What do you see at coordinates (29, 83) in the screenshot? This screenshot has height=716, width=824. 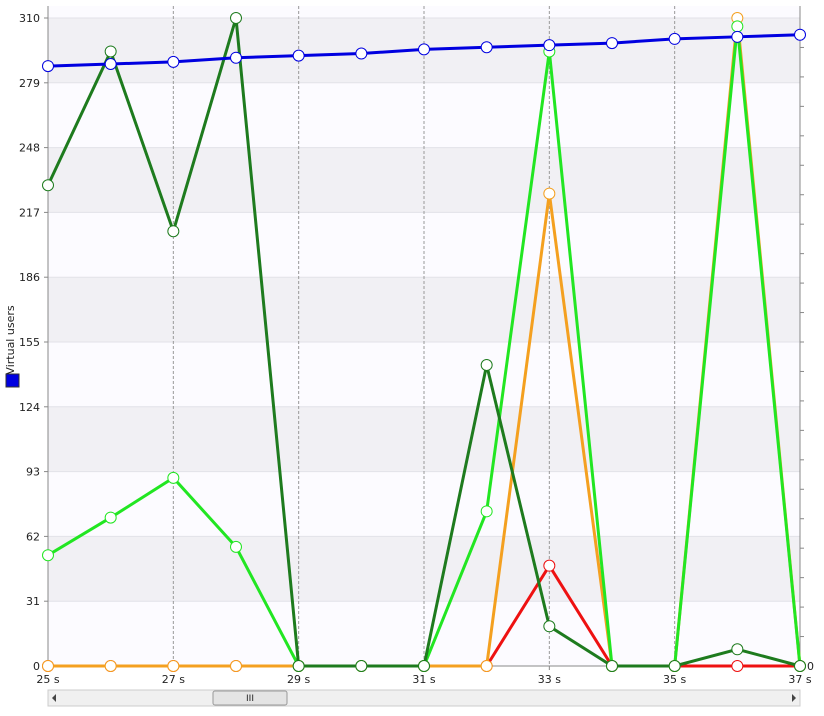 I see `y-tick-label: 279` at bounding box center [29, 83].